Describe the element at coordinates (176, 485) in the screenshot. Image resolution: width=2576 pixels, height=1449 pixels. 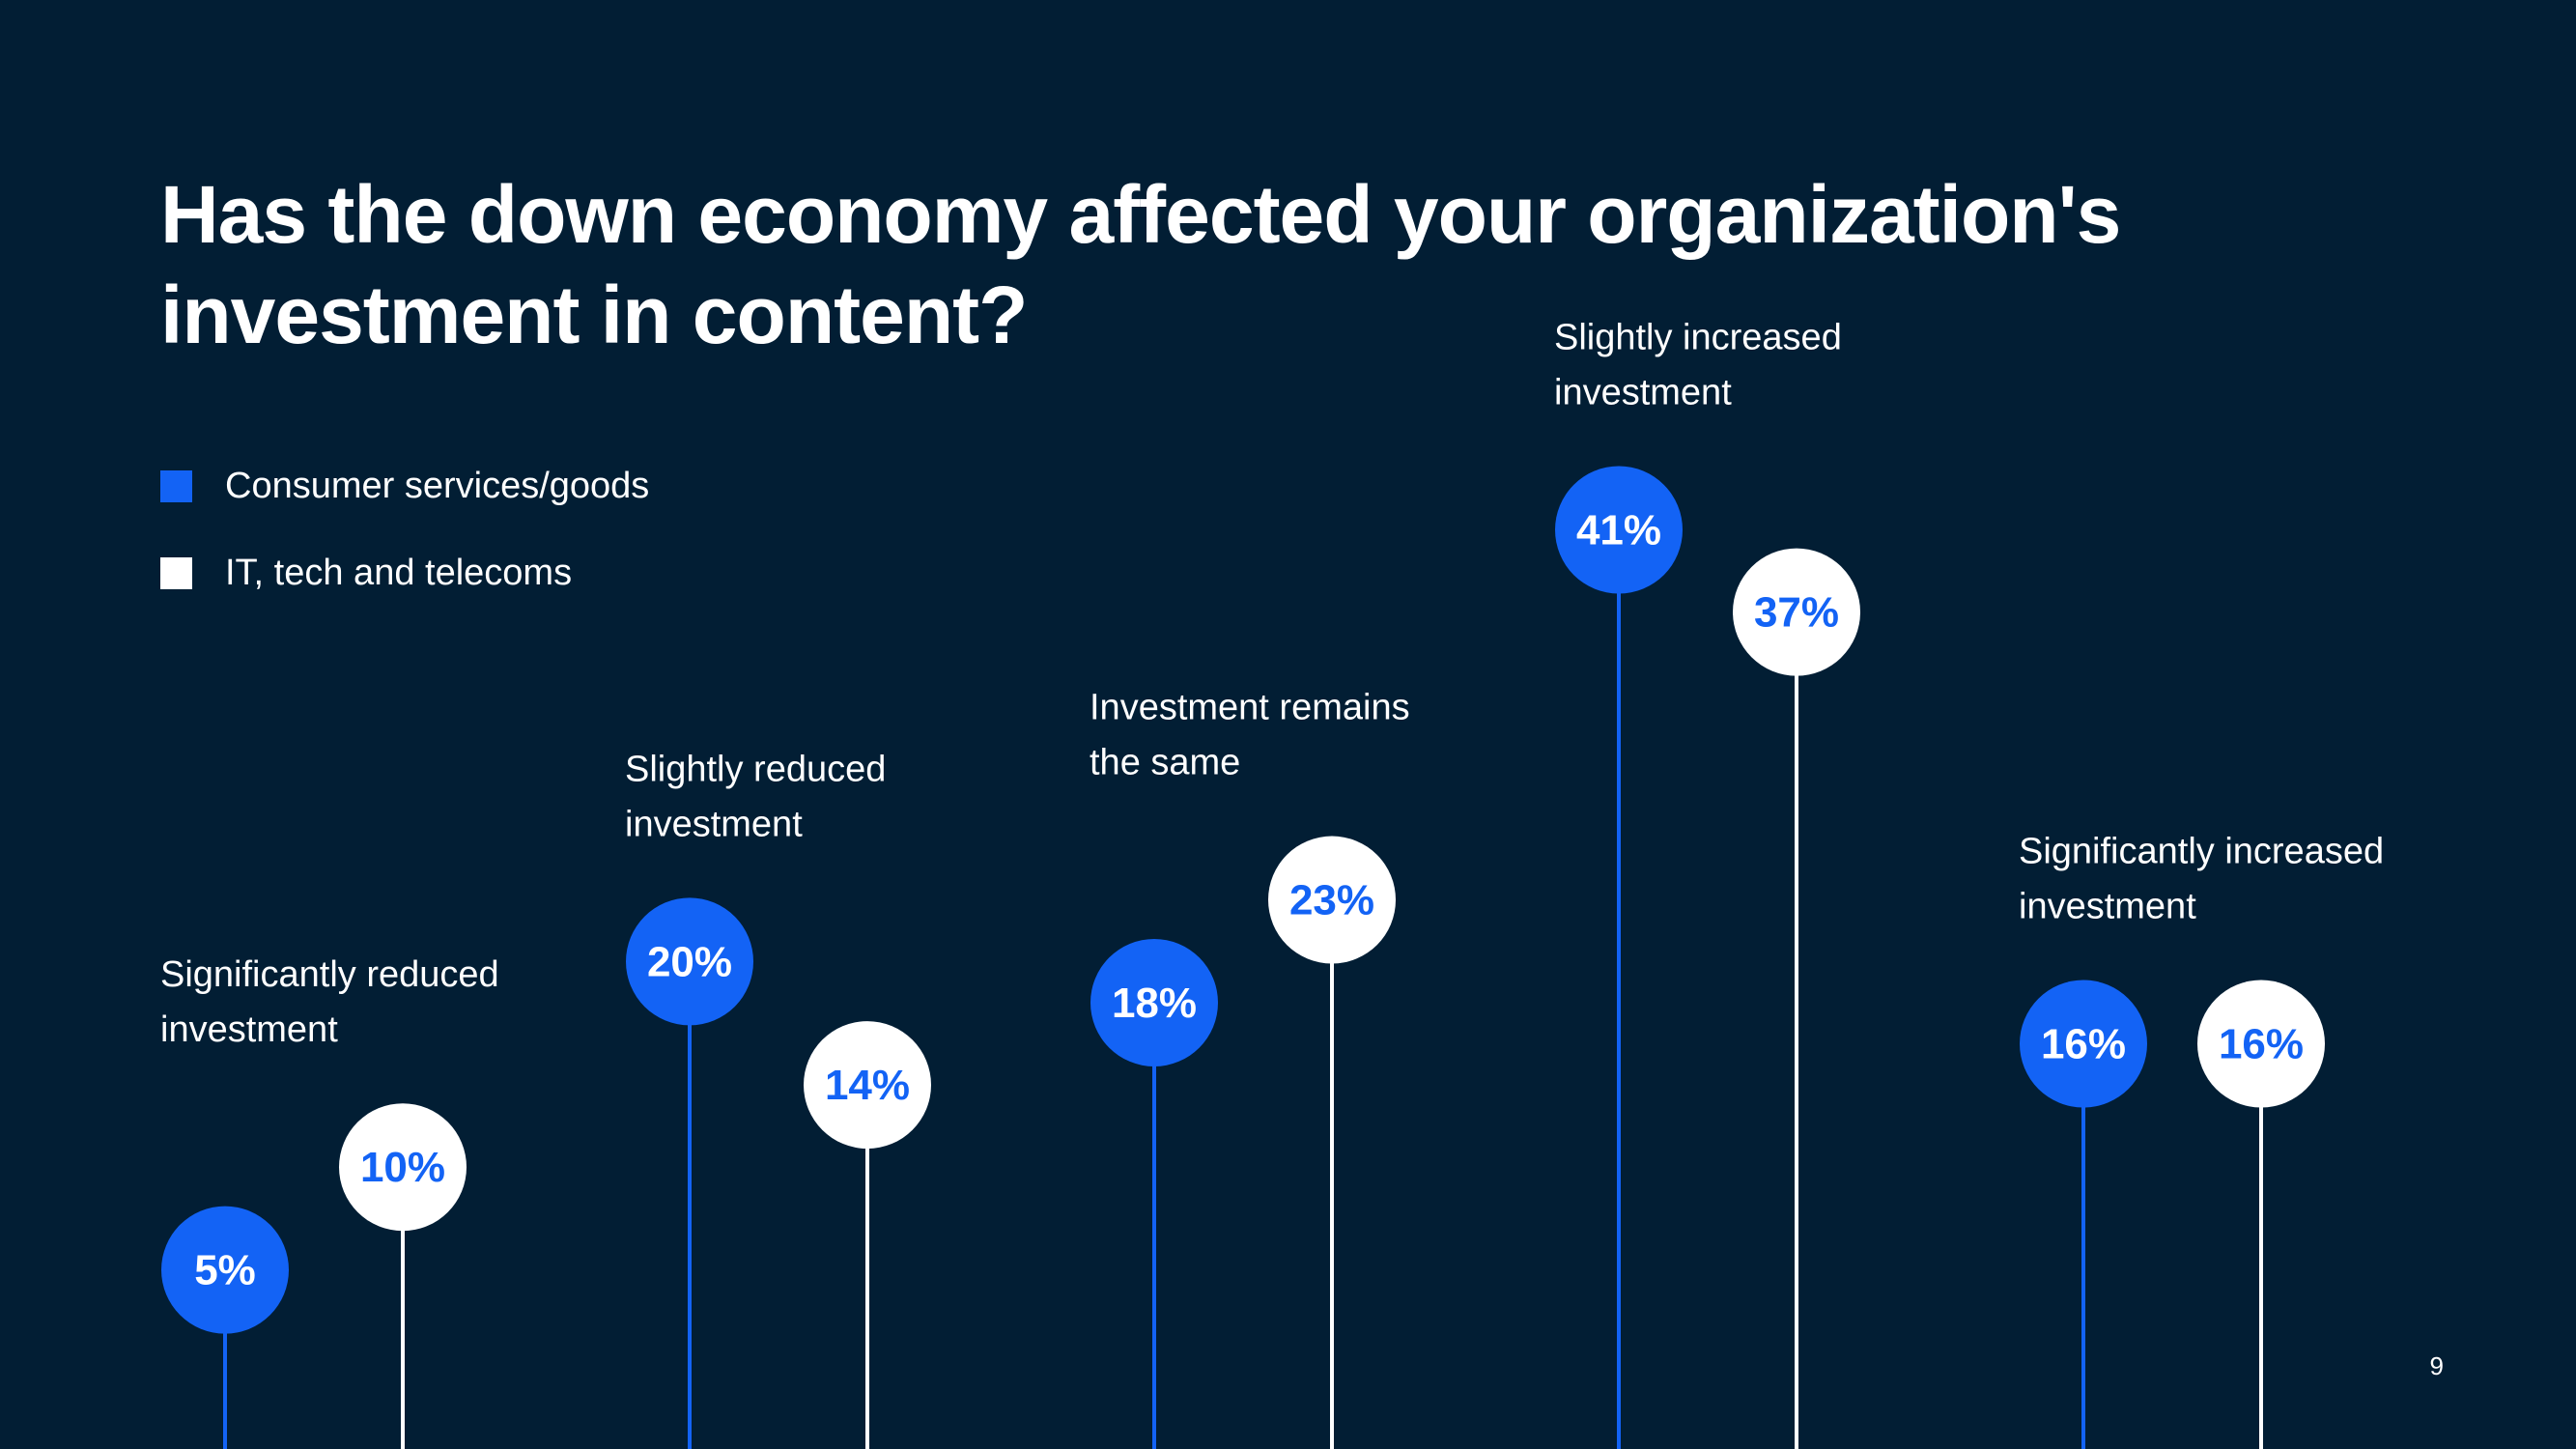
I see `legend-swatch-consumer` at that location.